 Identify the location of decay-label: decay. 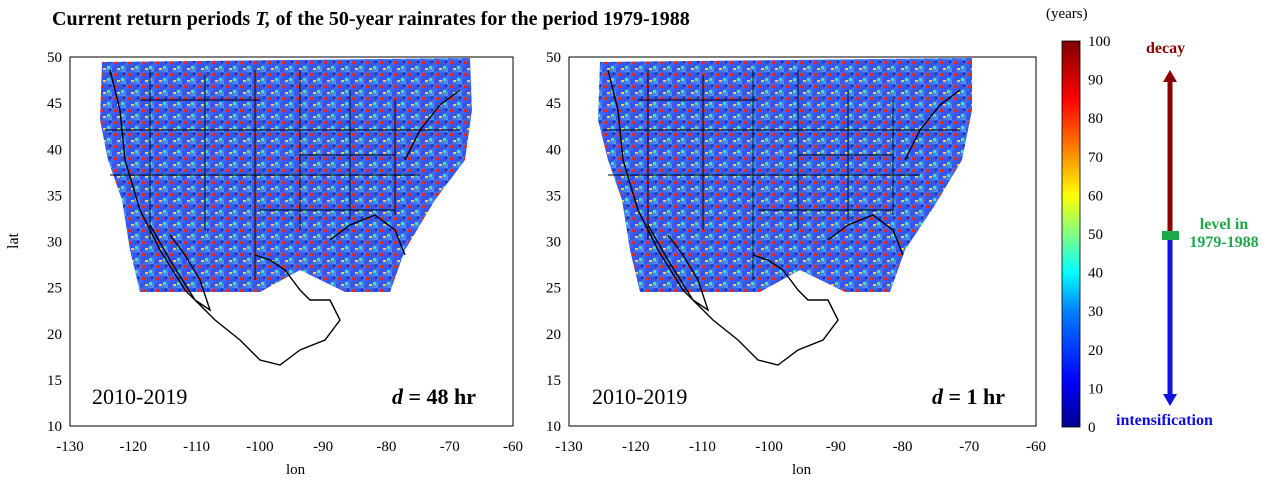
(1166, 48).